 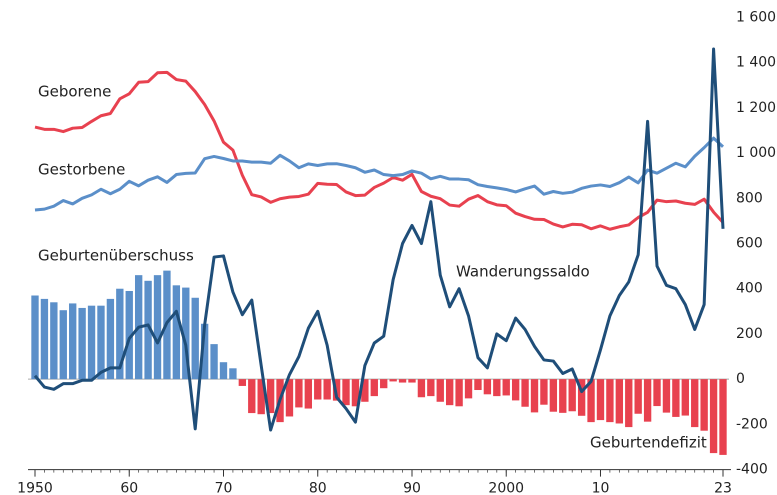 I want to click on x-tick-label: 23, so click(x=723, y=488).